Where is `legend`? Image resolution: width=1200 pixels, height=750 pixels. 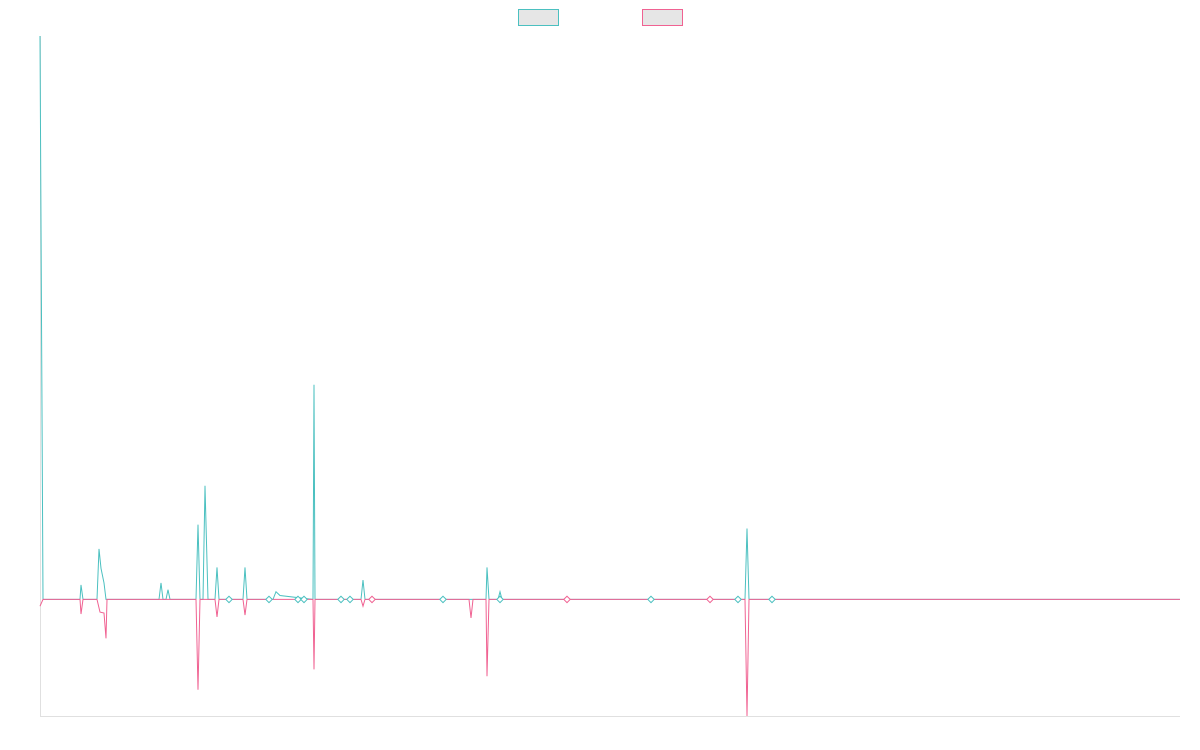 legend is located at coordinates (600, 17).